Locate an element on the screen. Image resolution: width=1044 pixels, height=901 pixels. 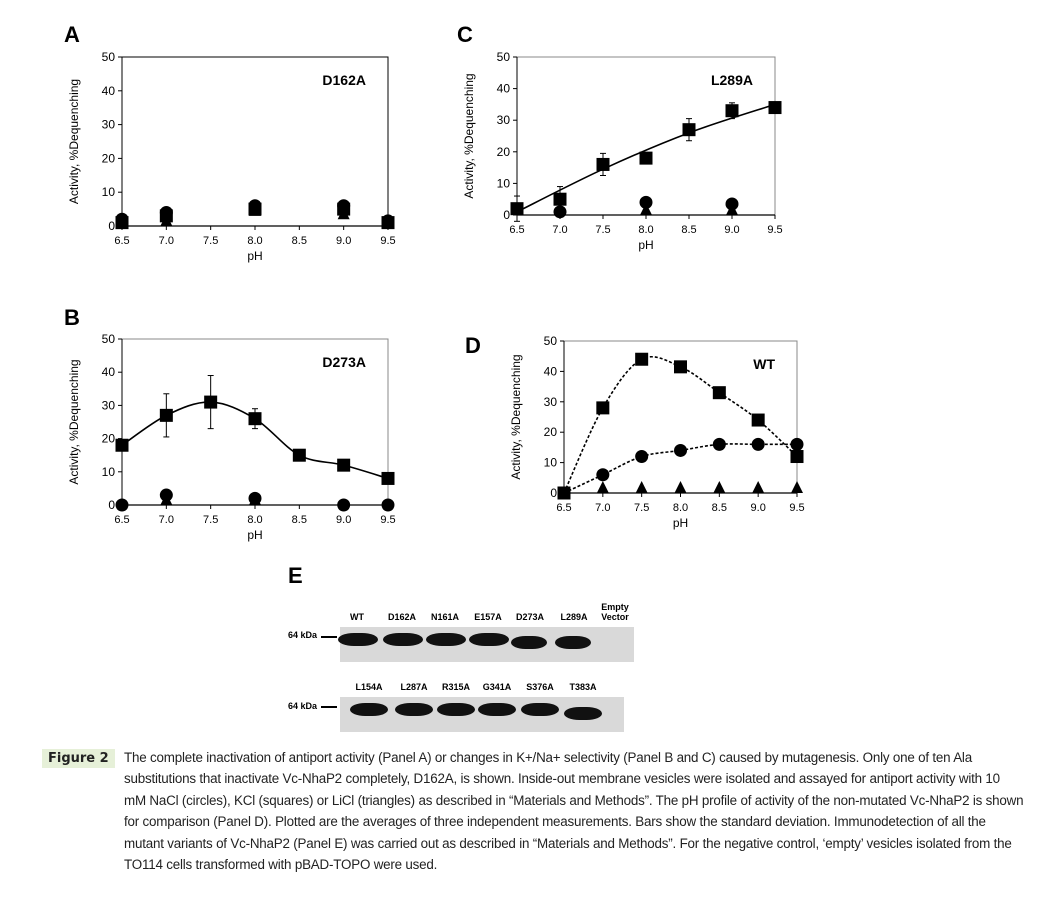
panel-letter-c: C is located at coordinates (465, 34).